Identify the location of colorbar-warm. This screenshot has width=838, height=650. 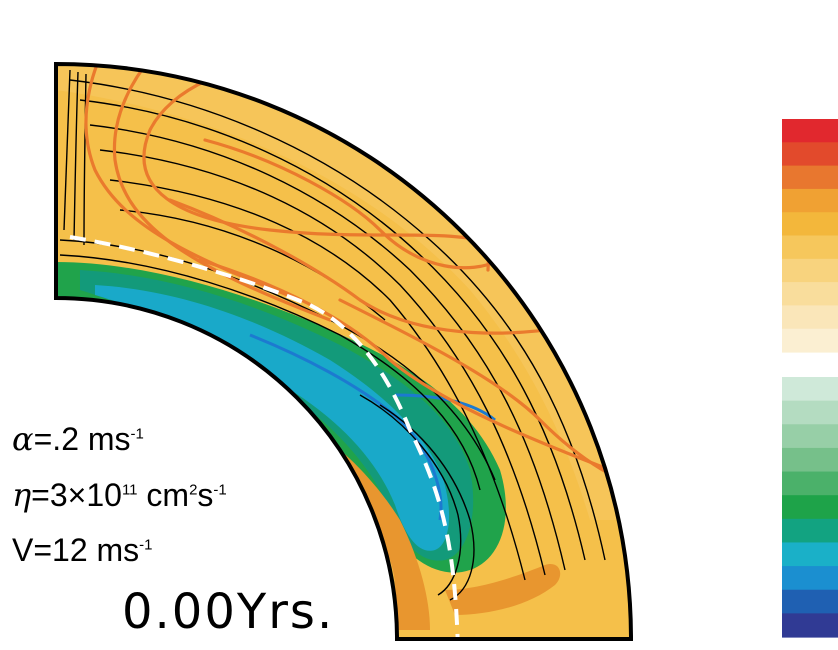
(810, 236).